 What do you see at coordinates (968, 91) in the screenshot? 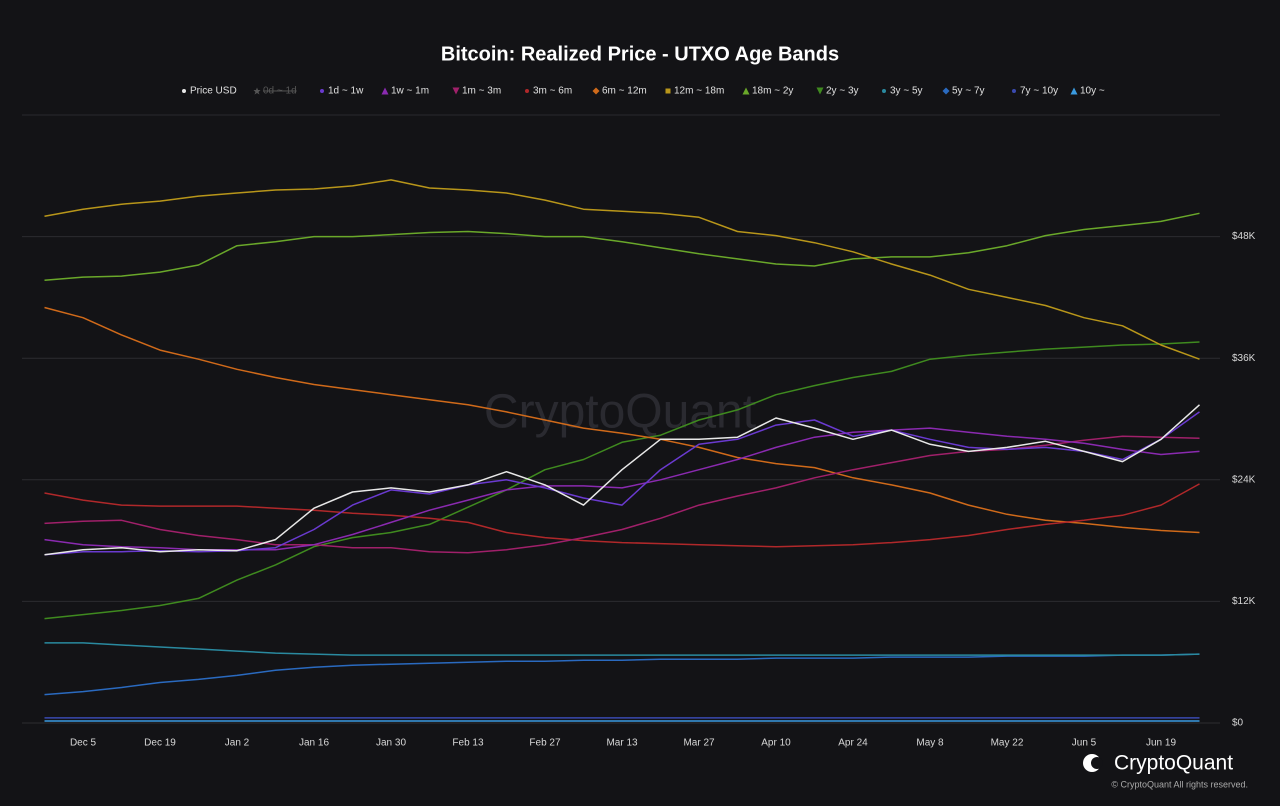
I see `legend-label: 5y ~ 7y` at bounding box center [968, 91].